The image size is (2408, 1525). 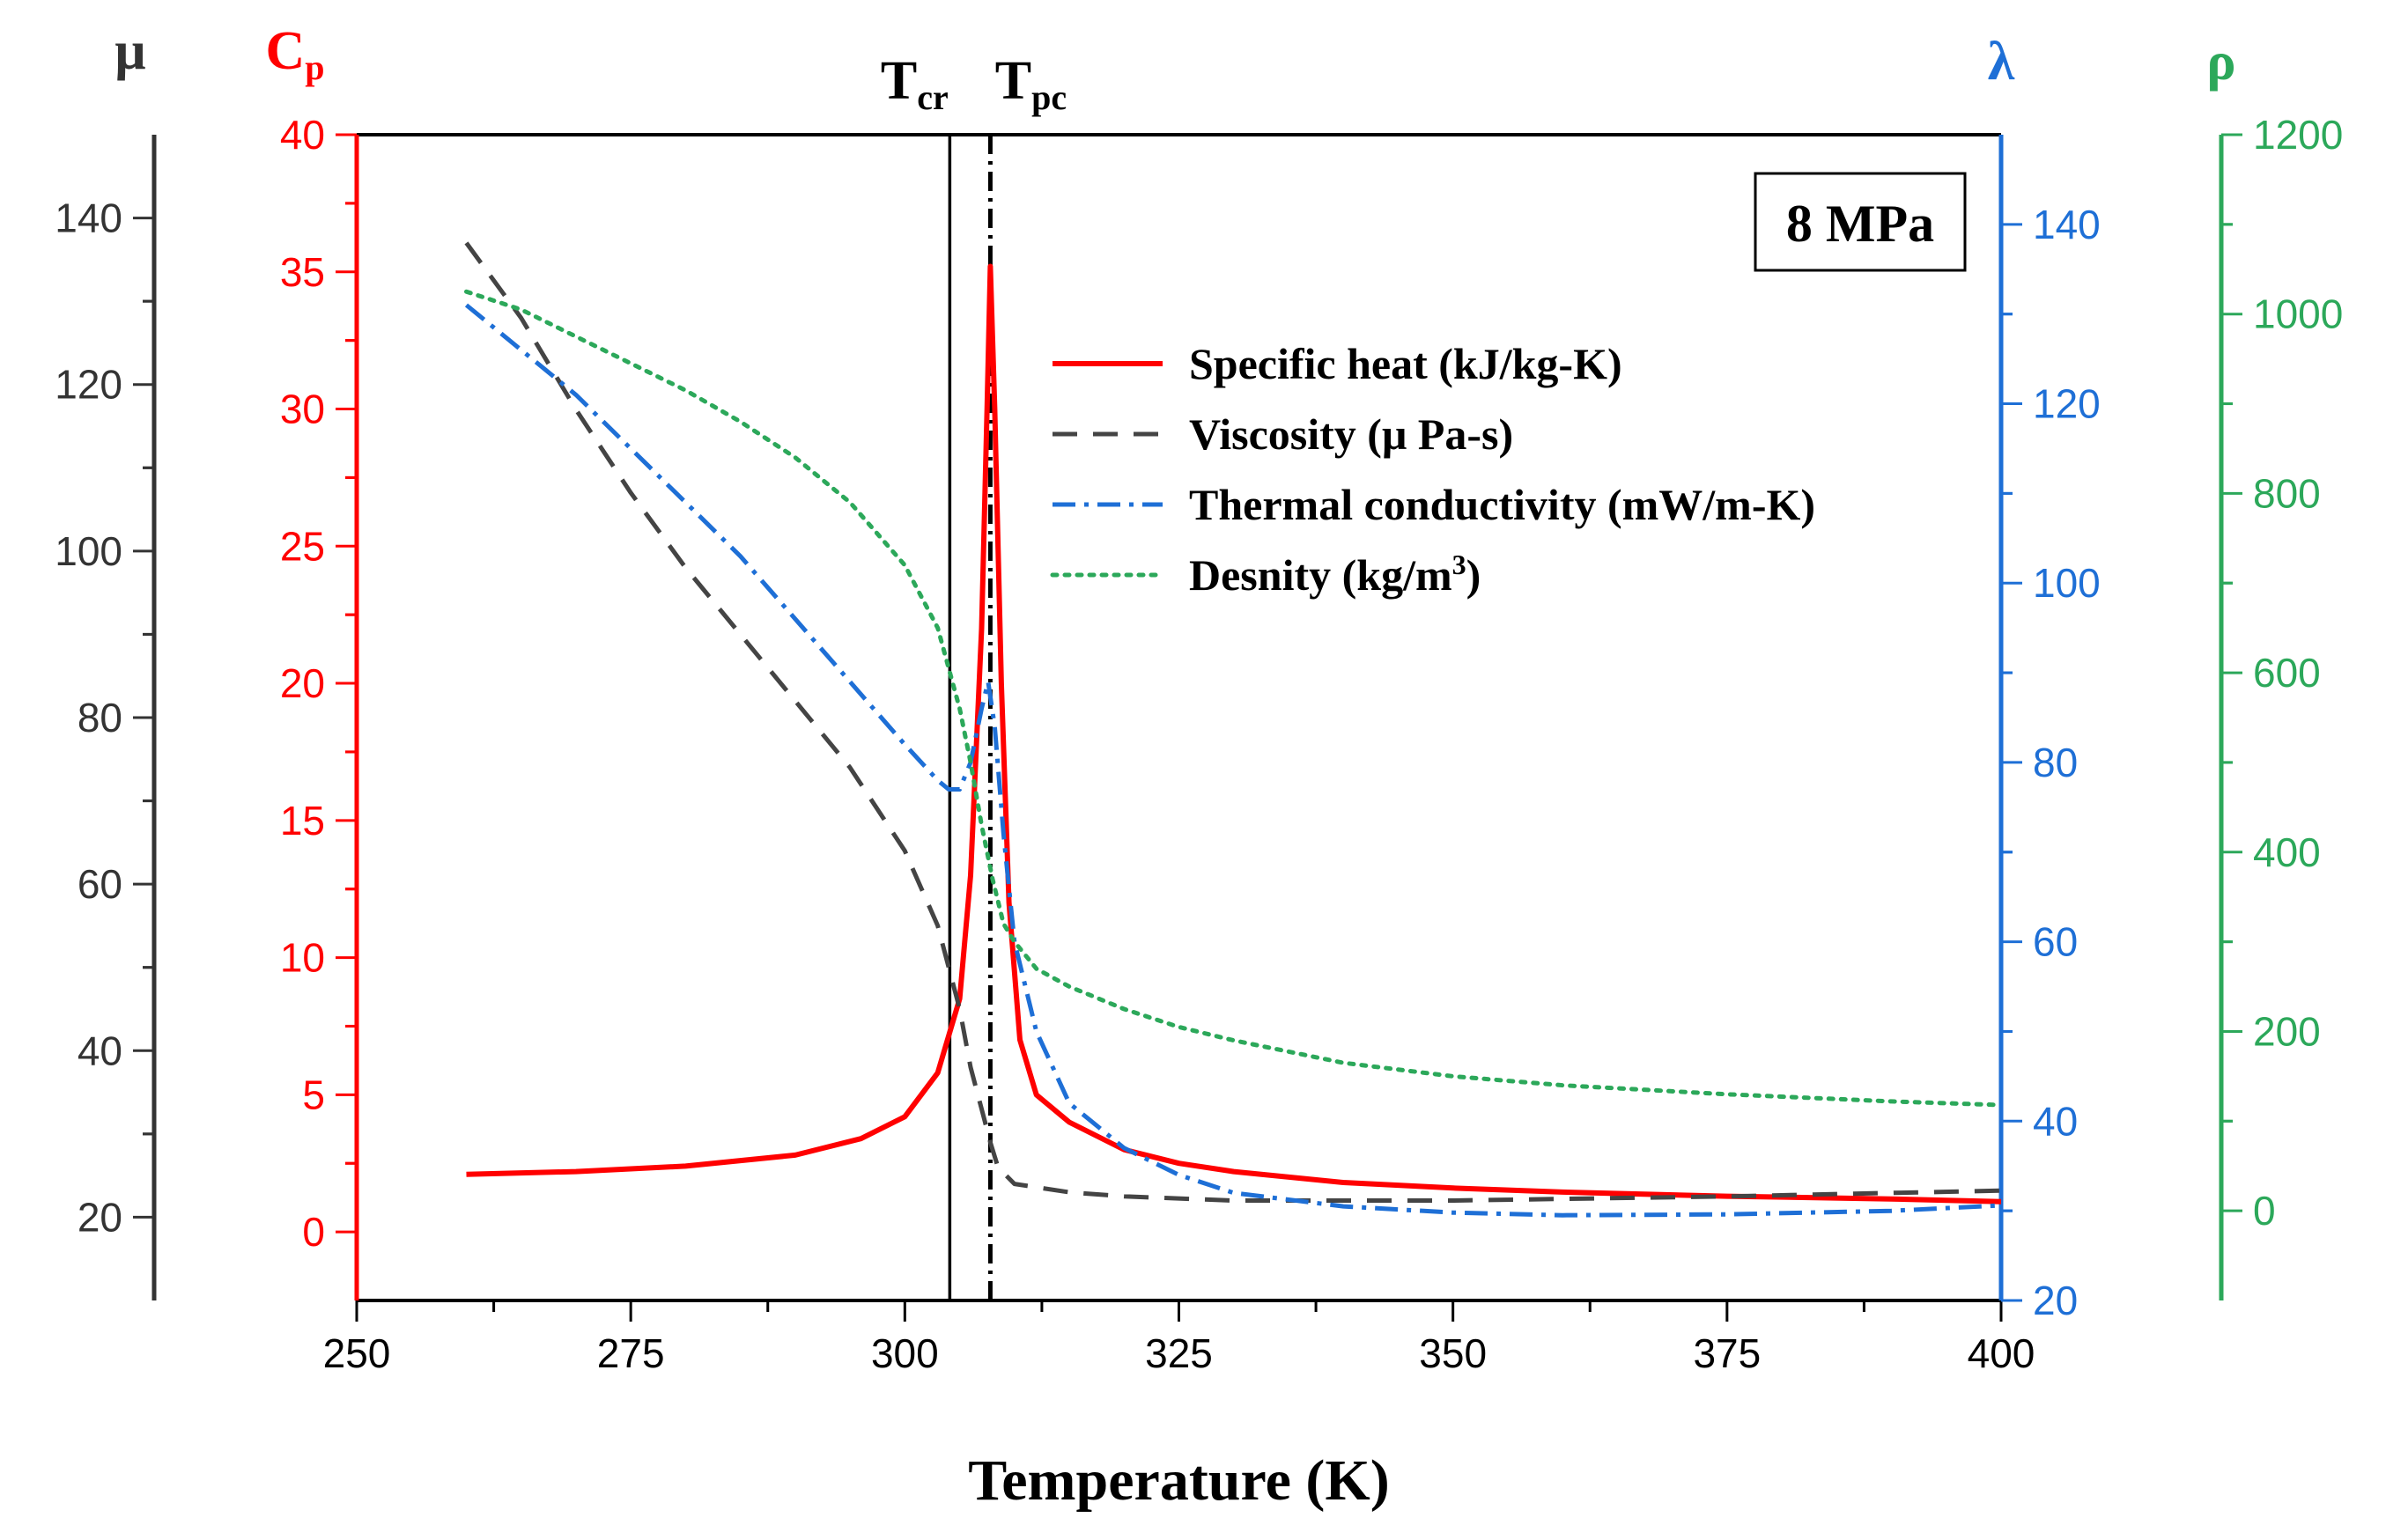 I want to click on y-tick-label-cp: 10, so click(x=302, y=958).